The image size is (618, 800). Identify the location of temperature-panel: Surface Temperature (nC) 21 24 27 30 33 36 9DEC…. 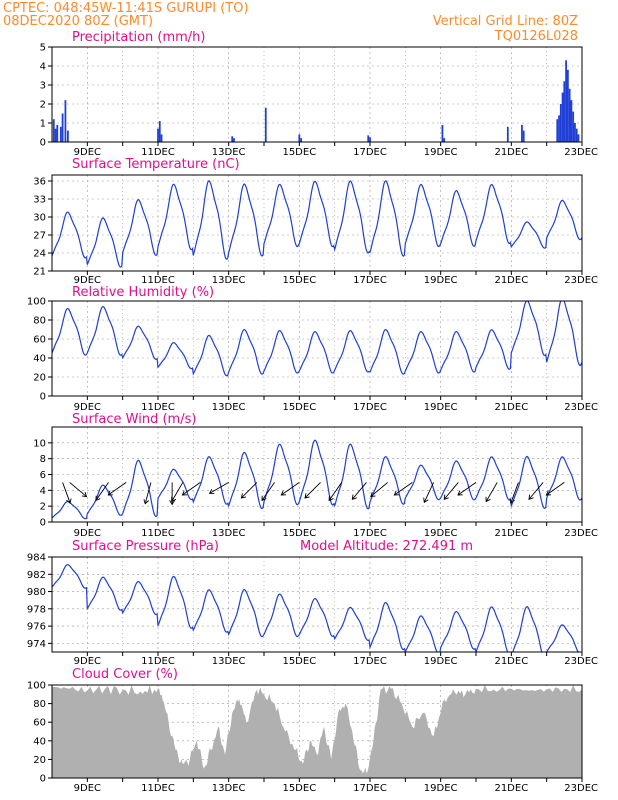
(315, 221).